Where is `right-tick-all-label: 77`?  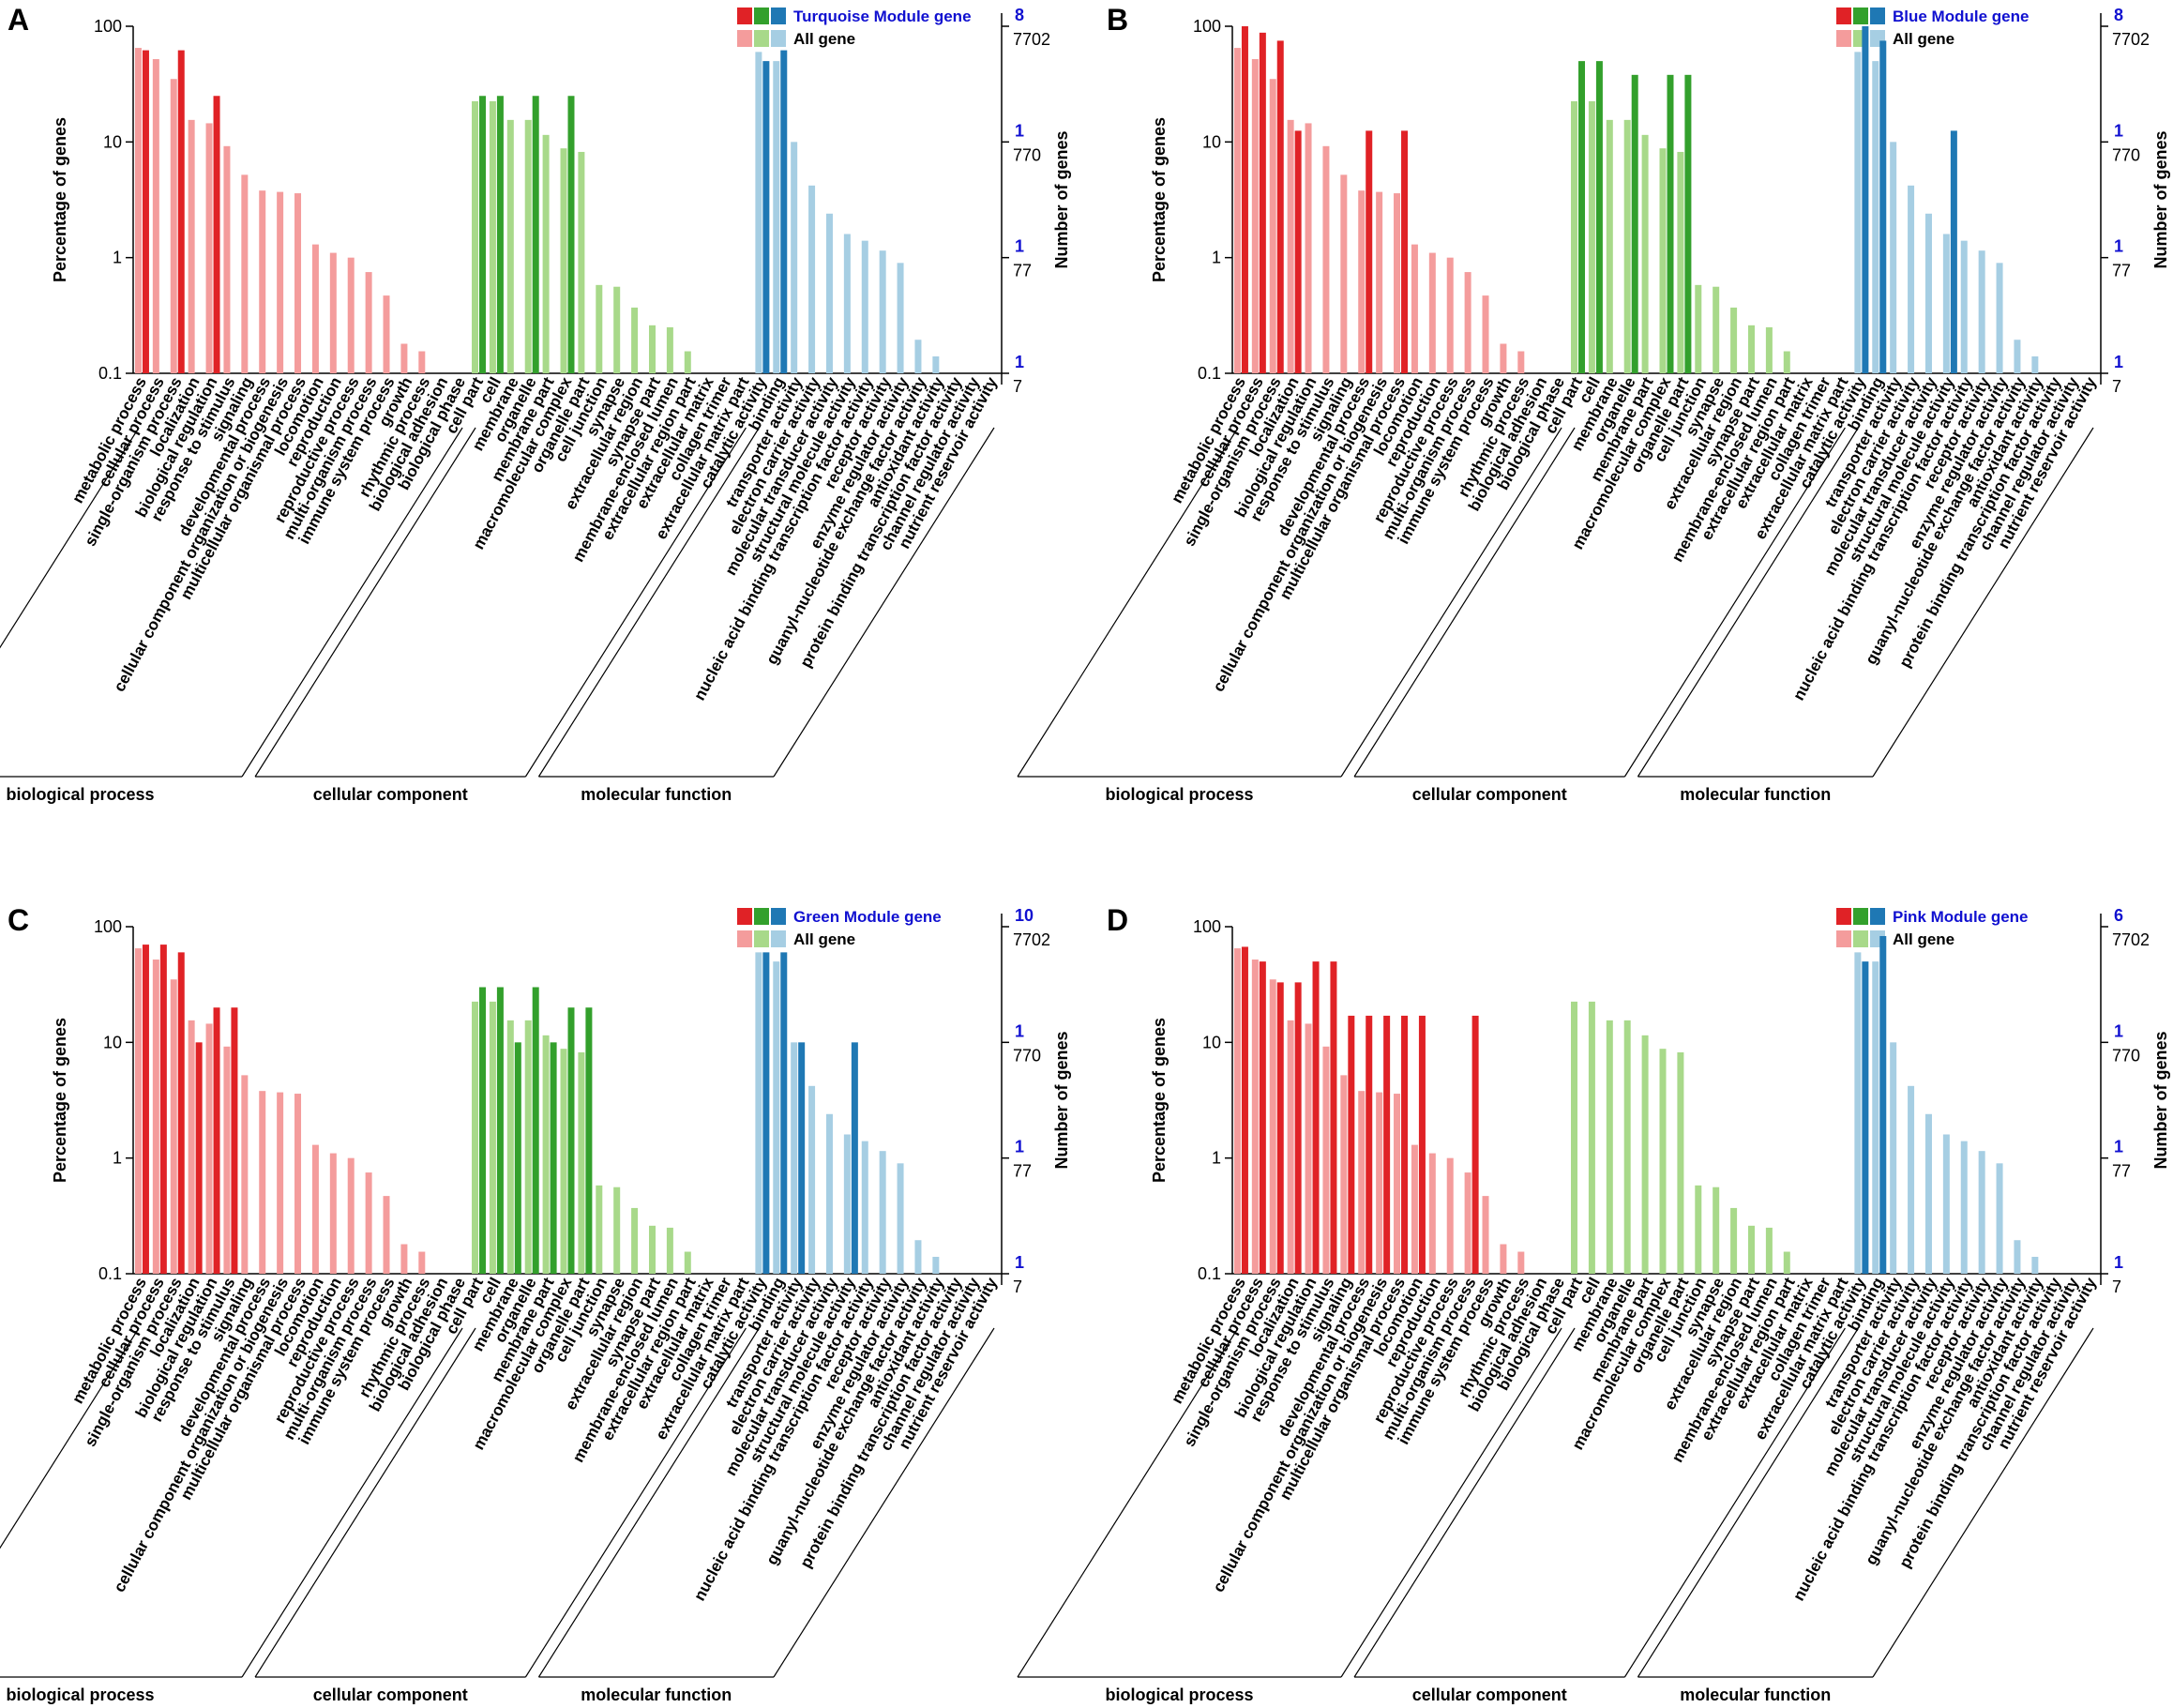 right-tick-all-label: 77 is located at coordinates (1023, 1171).